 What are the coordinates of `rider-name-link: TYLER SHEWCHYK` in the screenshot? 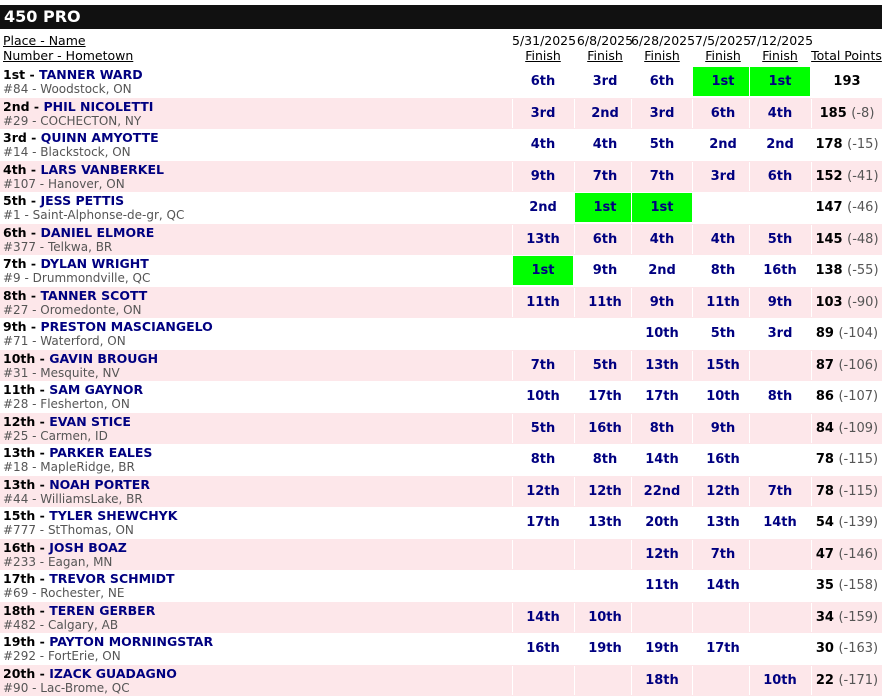 It's located at (113, 515).